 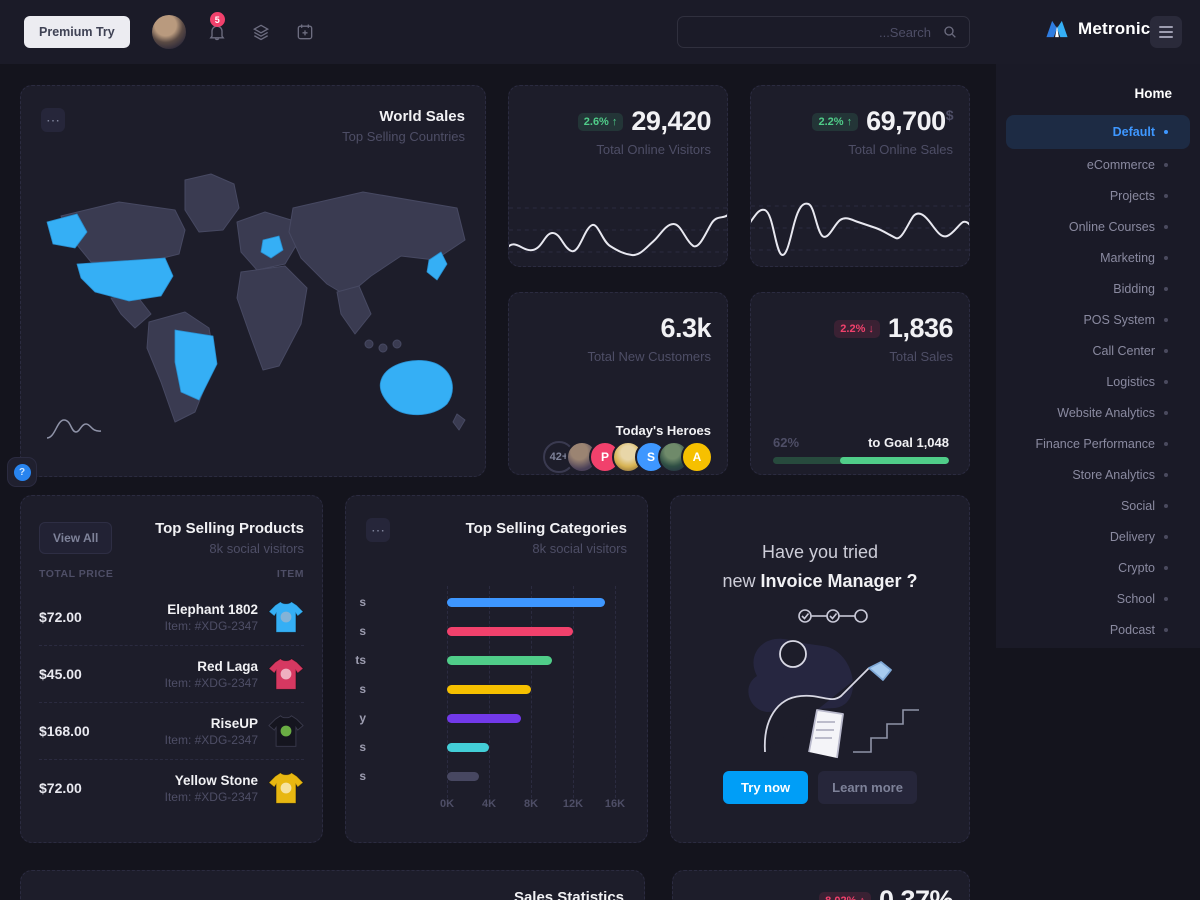 I want to click on trend-badge: 2.2% ↓, so click(x=857, y=328).